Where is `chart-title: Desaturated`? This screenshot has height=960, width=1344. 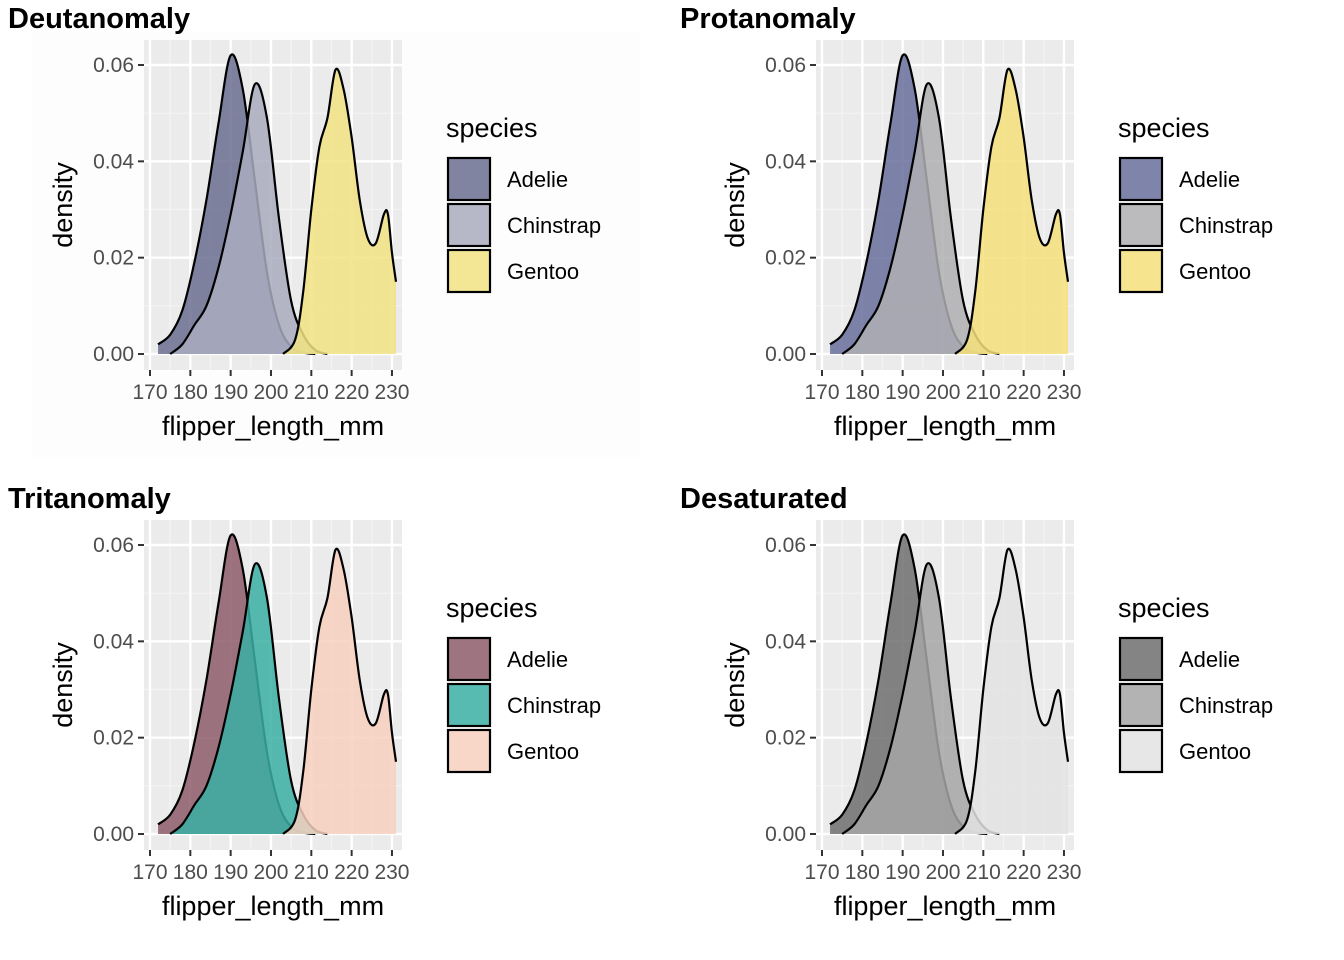 chart-title: Desaturated is located at coordinates (764, 499).